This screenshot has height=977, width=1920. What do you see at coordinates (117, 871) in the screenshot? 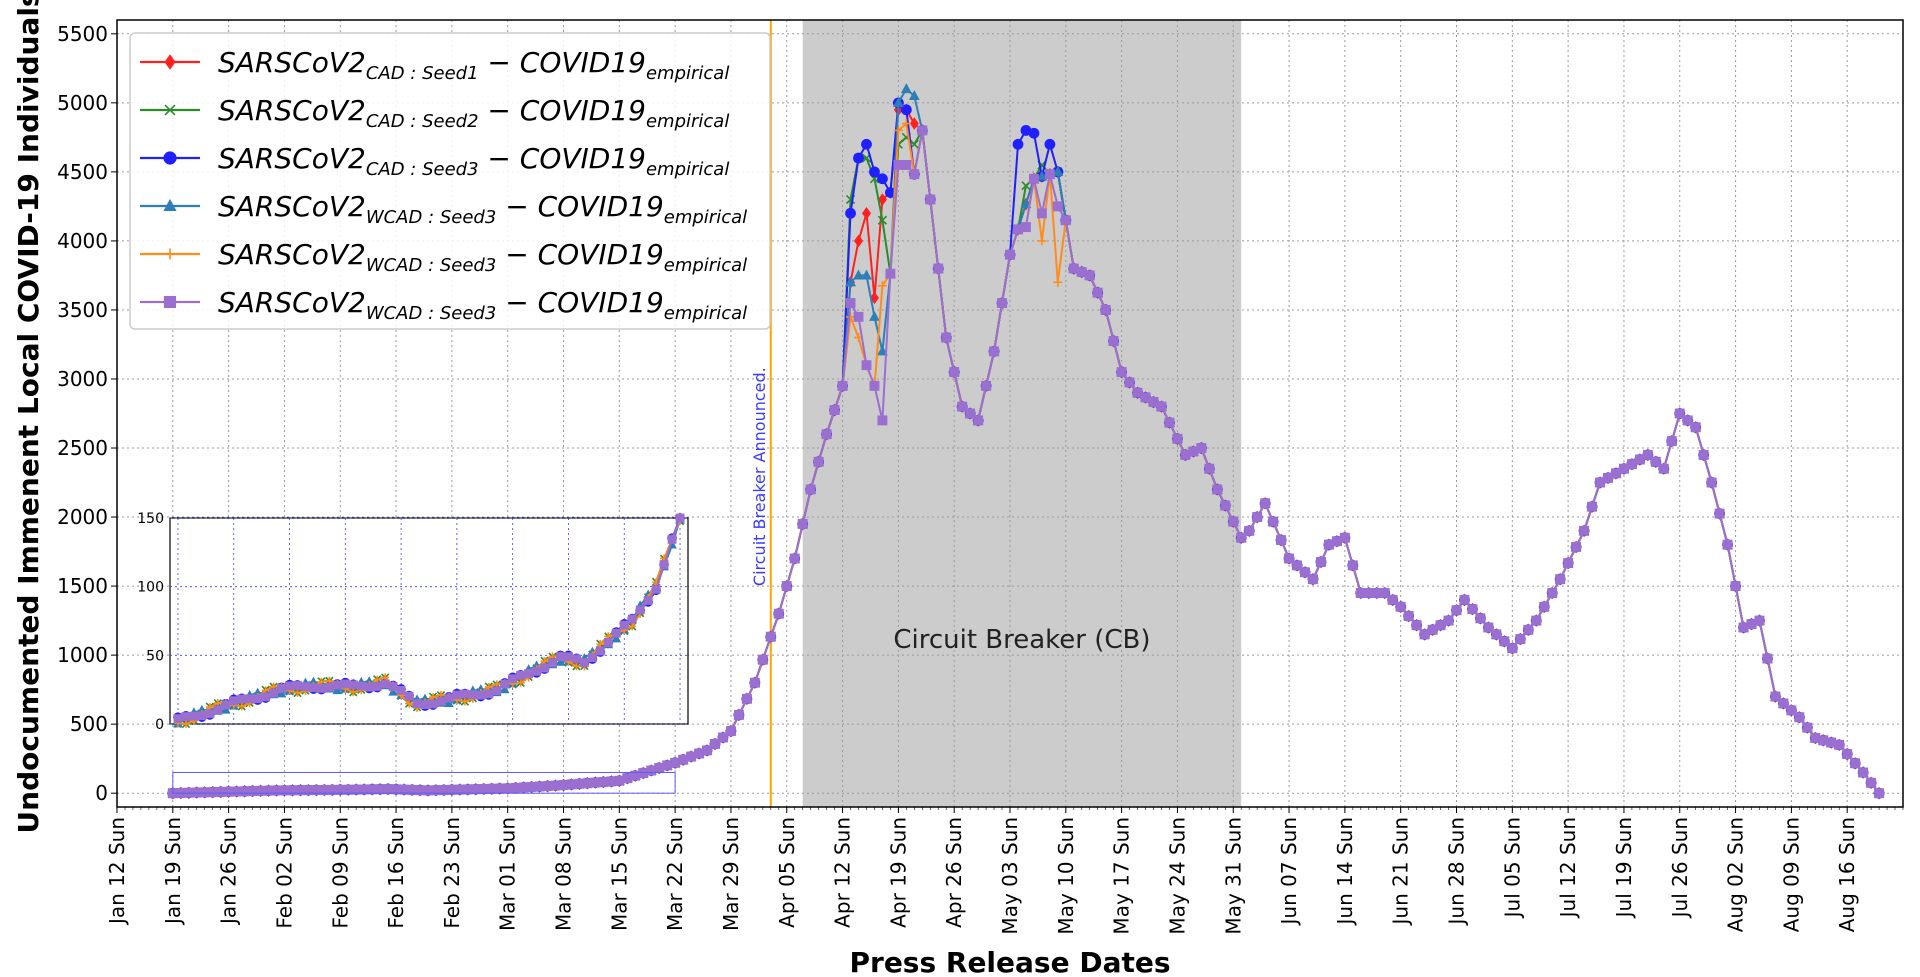
I see `x-tick-label: Jan 12 Sun` at bounding box center [117, 871].